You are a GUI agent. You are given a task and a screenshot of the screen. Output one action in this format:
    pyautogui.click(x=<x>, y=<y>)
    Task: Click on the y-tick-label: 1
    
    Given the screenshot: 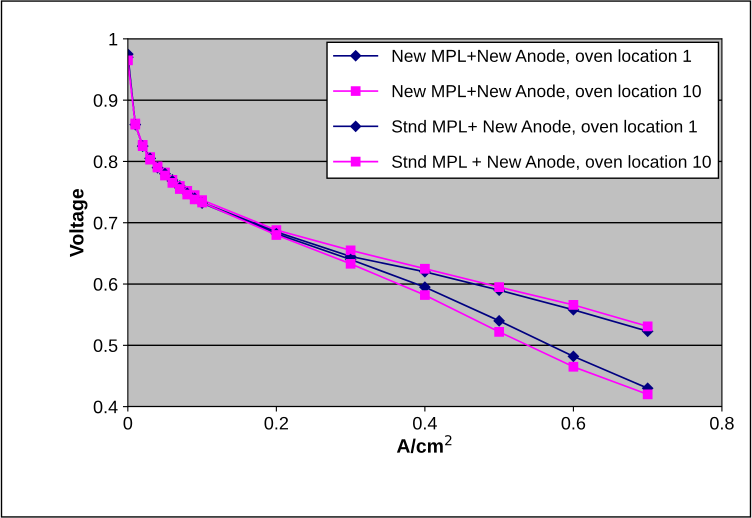 What is the action you would take?
    pyautogui.click(x=113, y=39)
    